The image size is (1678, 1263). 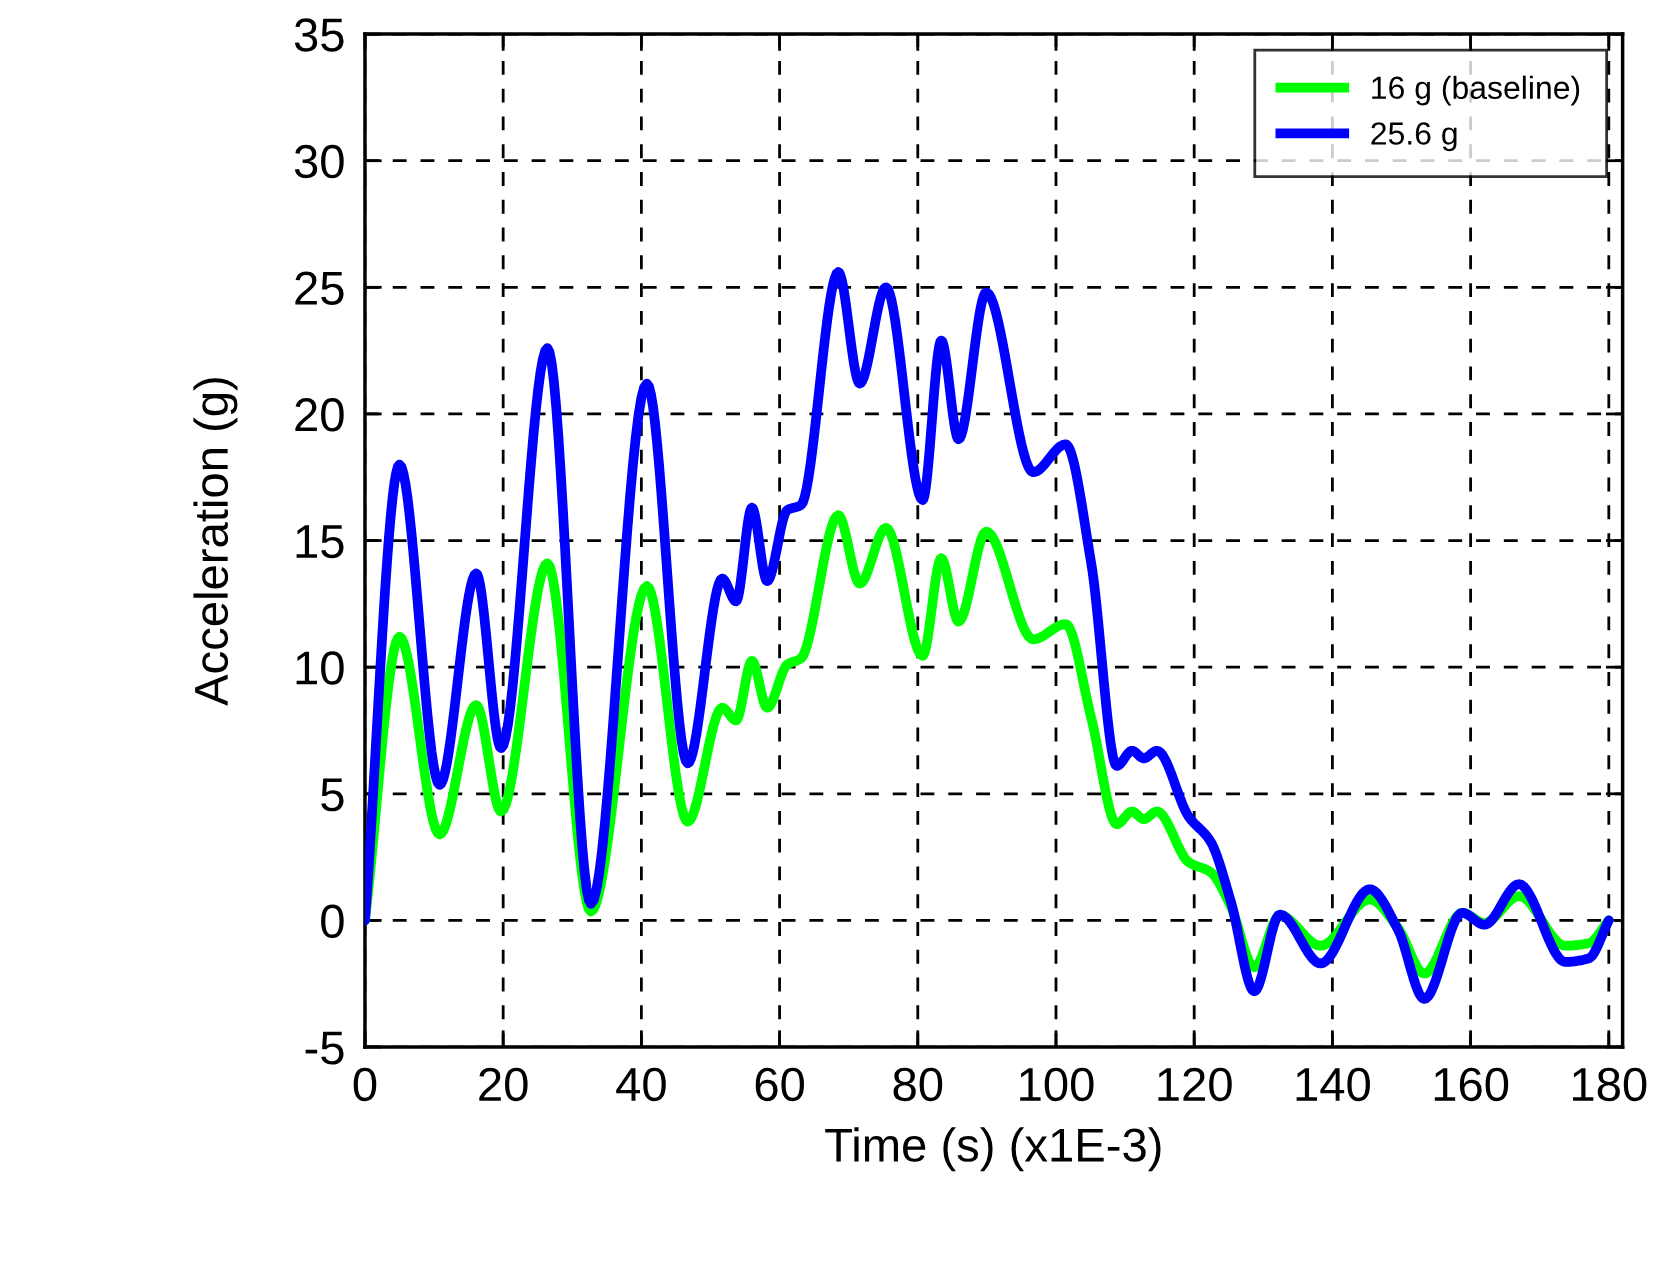 What do you see at coordinates (1476, 90) in the screenshot?
I see `legend-label: 16 g (baseline)` at bounding box center [1476, 90].